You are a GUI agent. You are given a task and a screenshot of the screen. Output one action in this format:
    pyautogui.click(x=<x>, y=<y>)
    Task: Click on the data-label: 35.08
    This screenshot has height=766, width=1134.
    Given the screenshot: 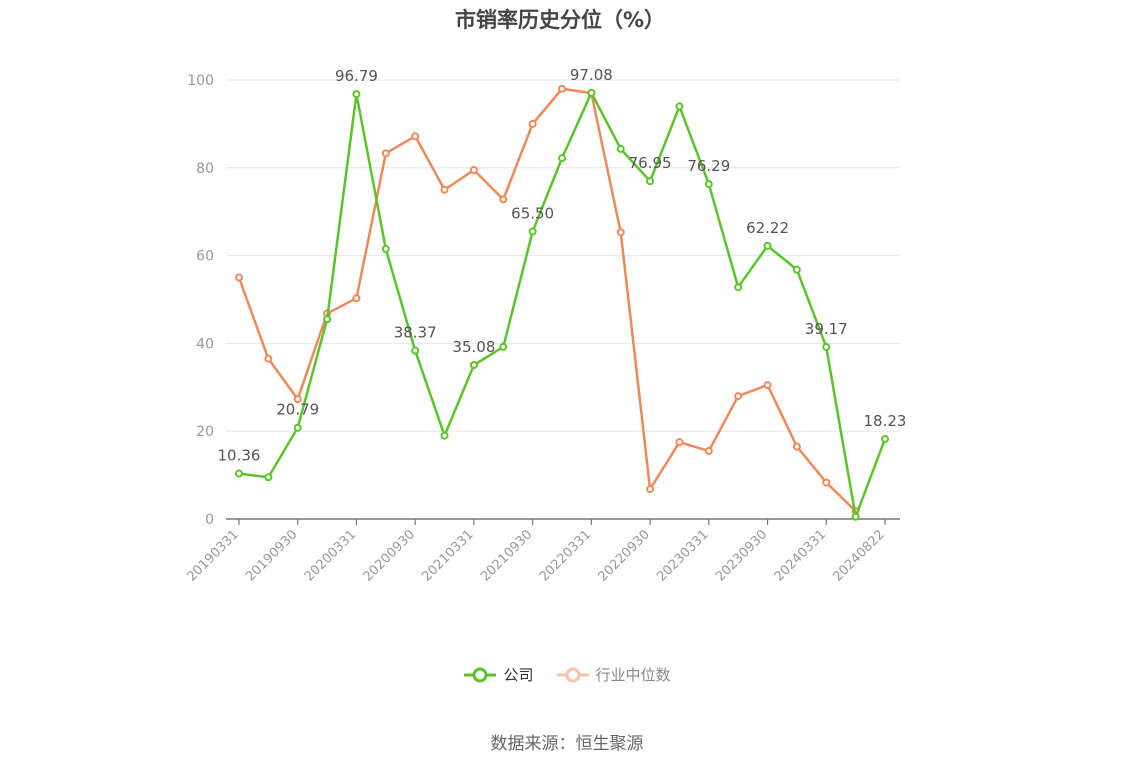 What is the action you would take?
    pyautogui.click(x=473, y=347)
    